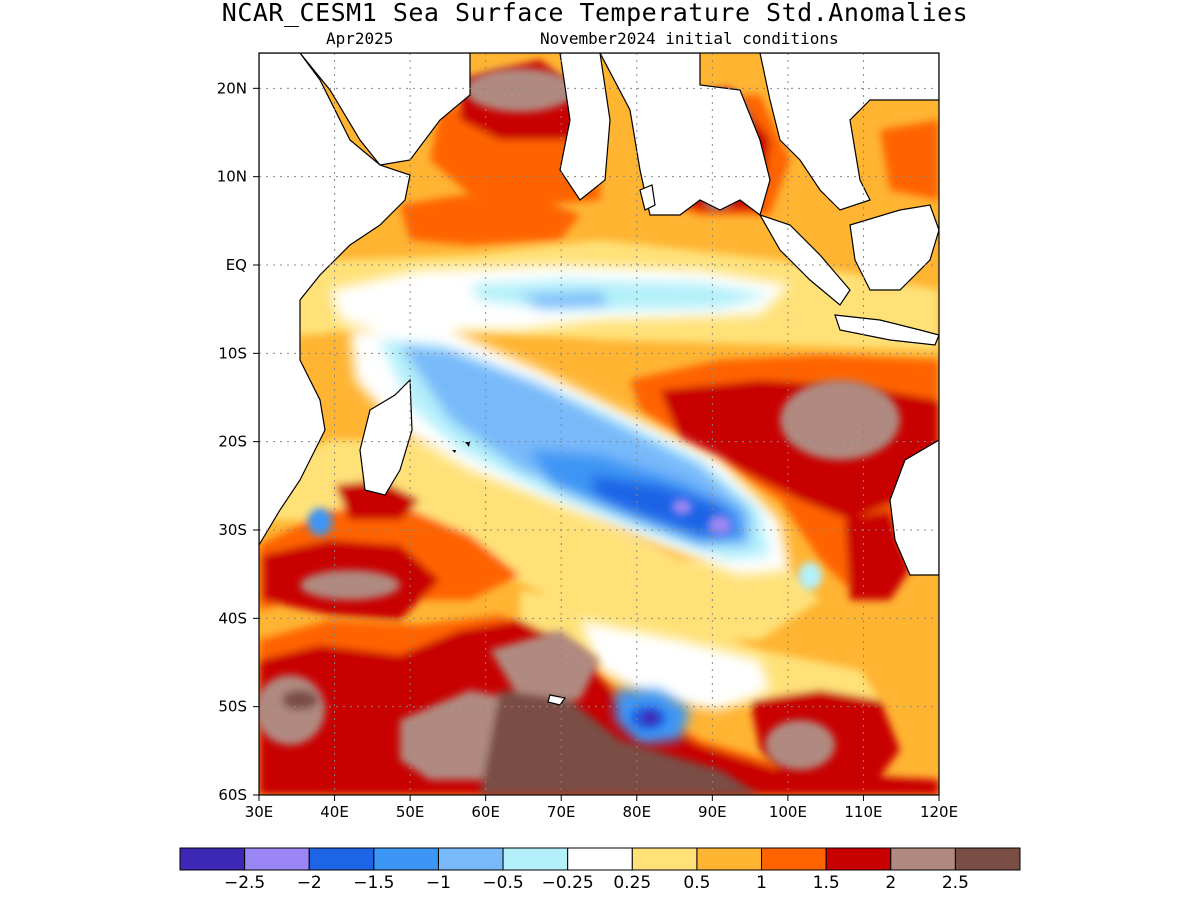 The image size is (1200, 900). I want to click on land-java, so click(886, 330).